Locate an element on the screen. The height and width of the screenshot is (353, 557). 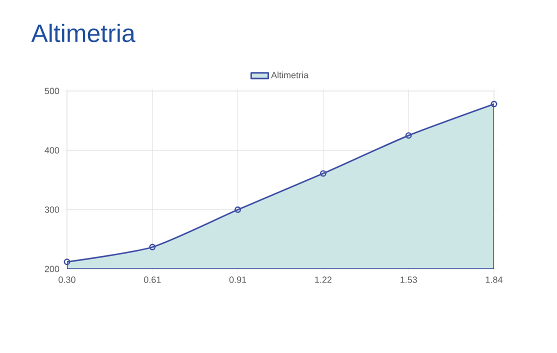
x-tick-label: 0.91 is located at coordinates (237, 279).